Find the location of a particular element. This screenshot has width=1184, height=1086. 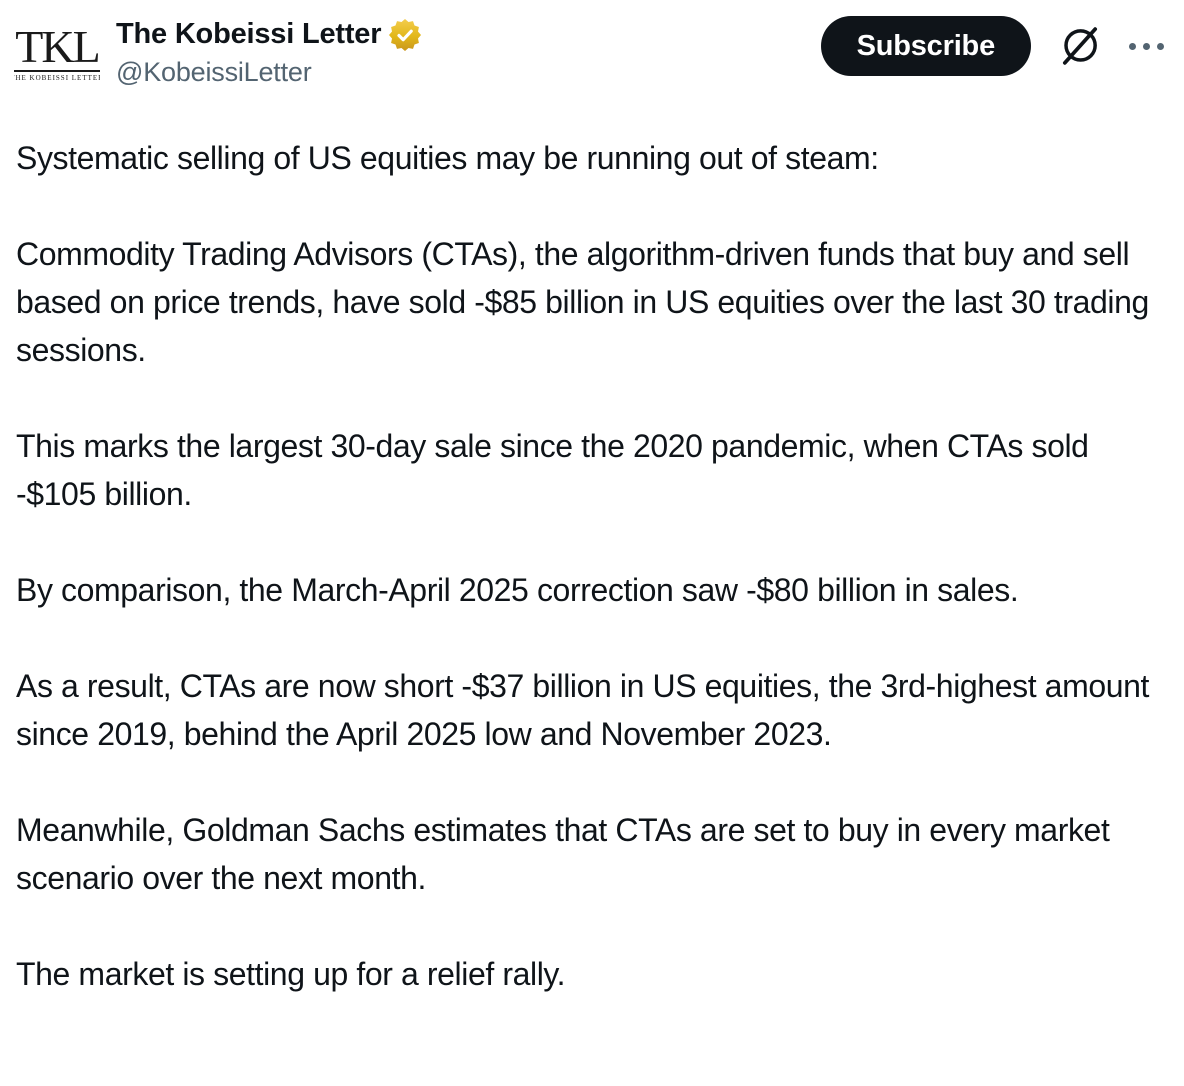

user-handle: @KobeissiLetter is located at coordinates (214, 72).